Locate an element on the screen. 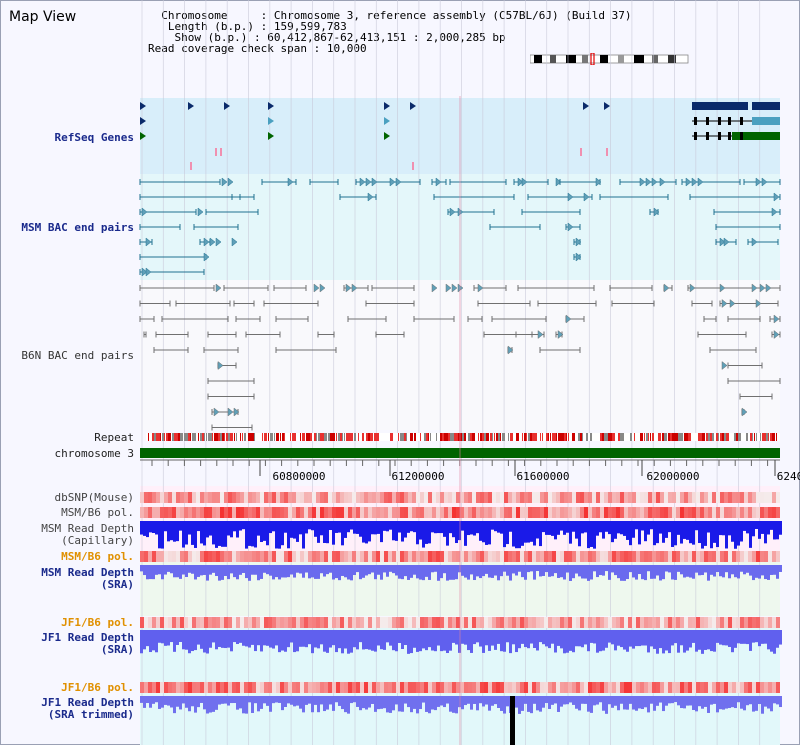 This screenshot has height=745, width=800. track-label-msm-pol-1: MSM/B6 pol. is located at coordinates (97, 512).